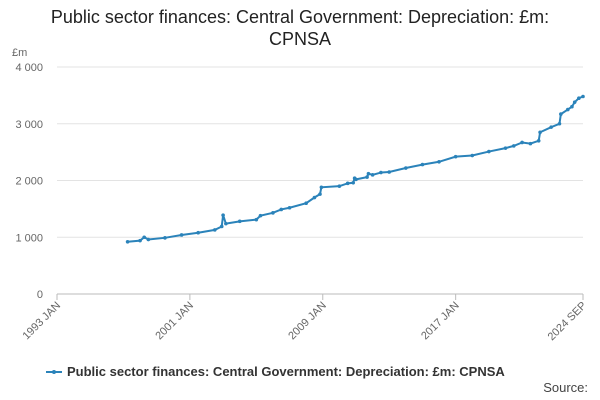 This screenshot has height=400, width=600. I want to click on y-tick-label: 0, so click(40, 295).